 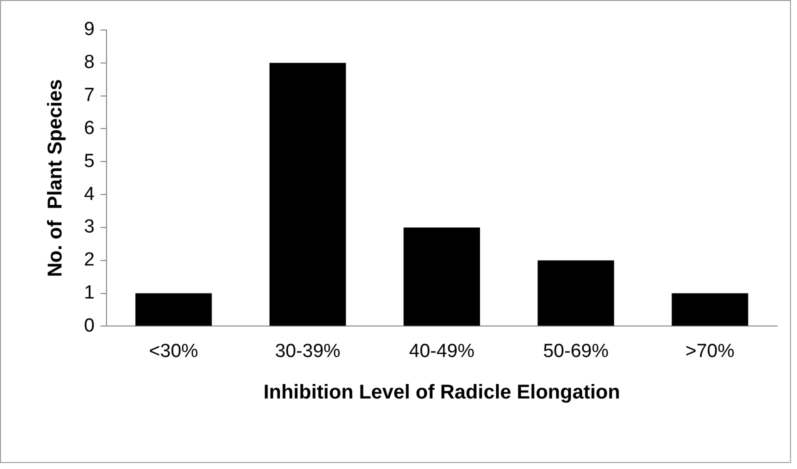 What do you see at coordinates (173, 351) in the screenshot?
I see `x-tick-label: <30%` at bounding box center [173, 351].